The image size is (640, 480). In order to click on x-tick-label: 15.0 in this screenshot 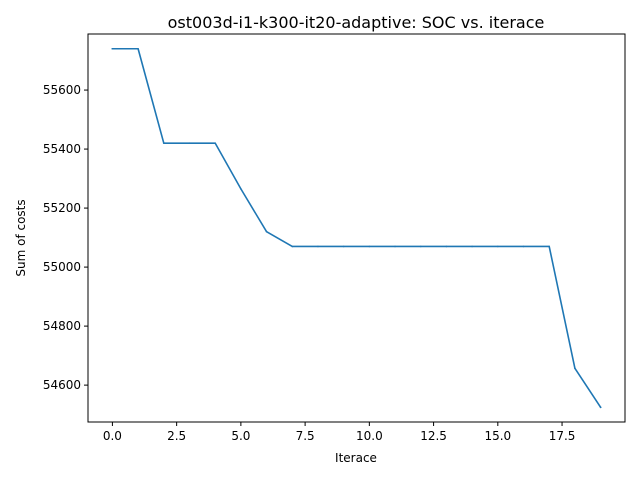, I will do `click(497, 436)`.